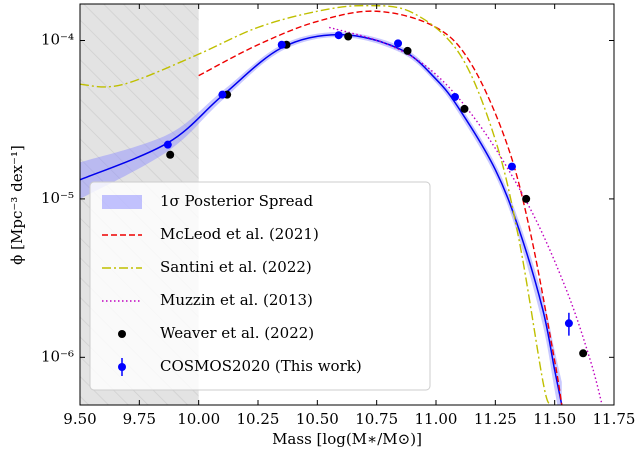 The height and width of the screenshot is (458, 638). What do you see at coordinates (495, 419) in the screenshot?
I see `x-tick-label: 11.25` at bounding box center [495, 419].